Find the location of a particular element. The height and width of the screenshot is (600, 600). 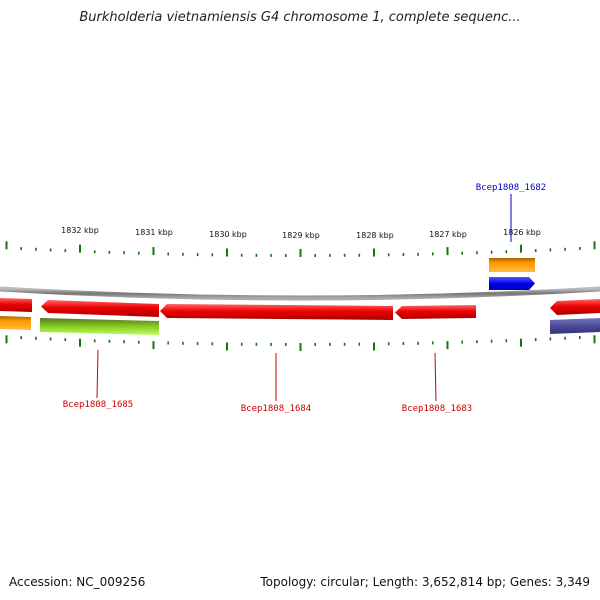

chromosome-backbone is located at coordinates (300, 293).